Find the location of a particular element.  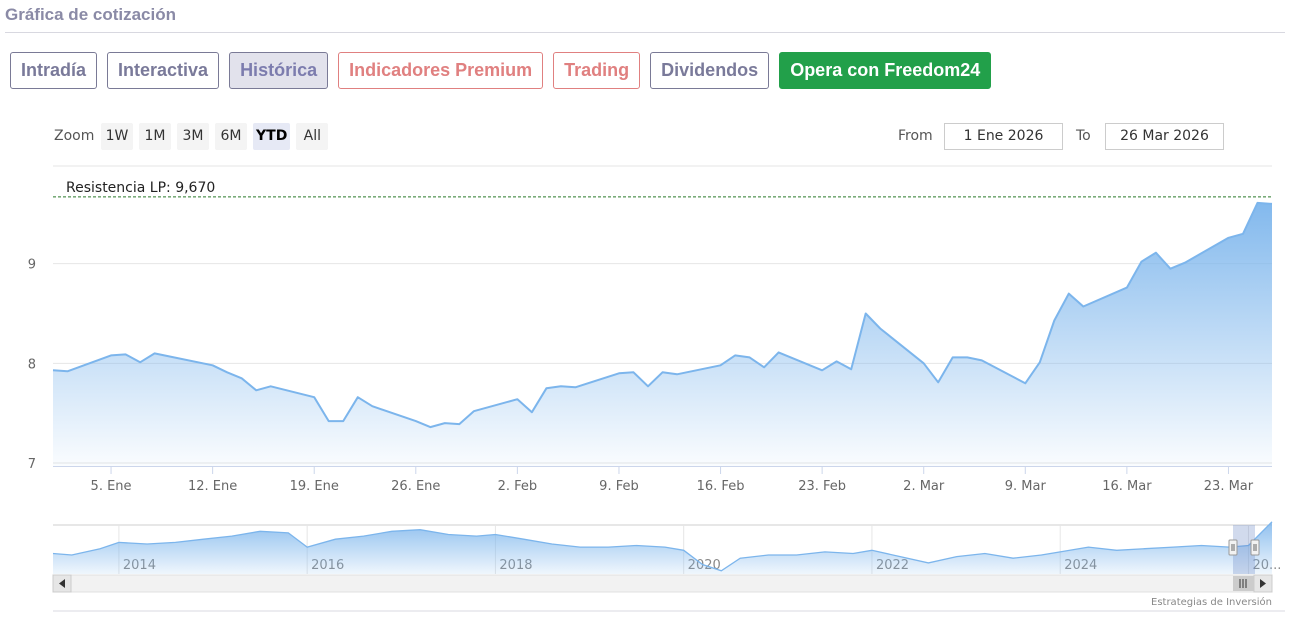

x-tick-label: 9. Mar is located at coordinates (1026, 486).